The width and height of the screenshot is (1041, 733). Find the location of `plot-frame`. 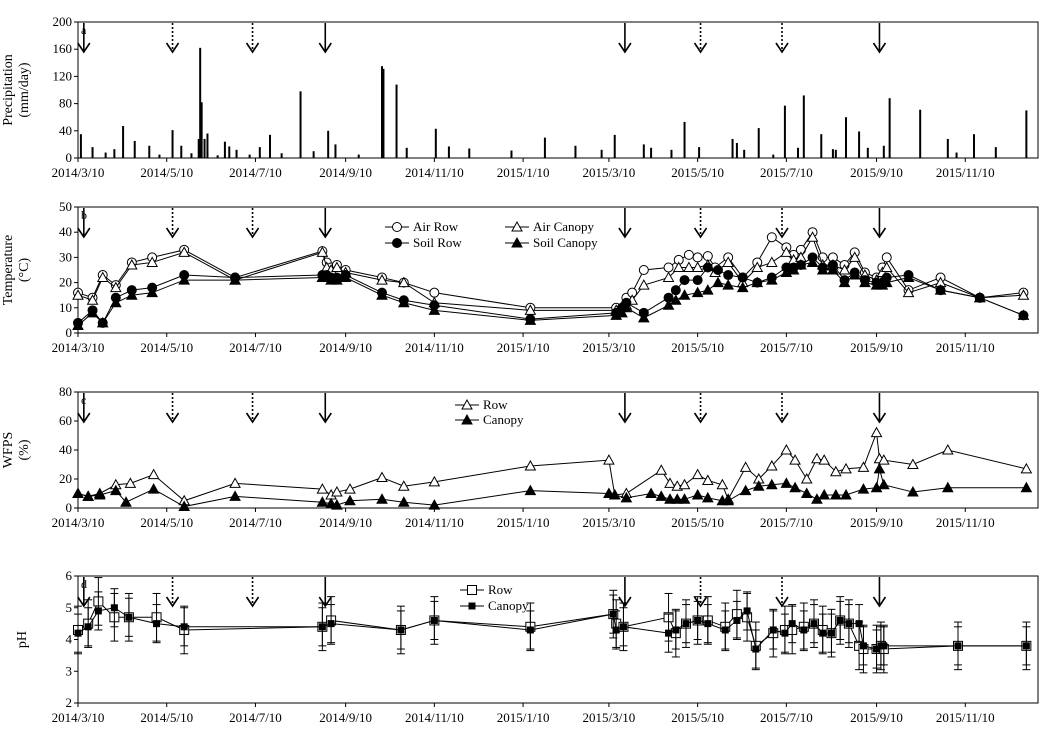

plot-frame is located at coordinates (558, 450).